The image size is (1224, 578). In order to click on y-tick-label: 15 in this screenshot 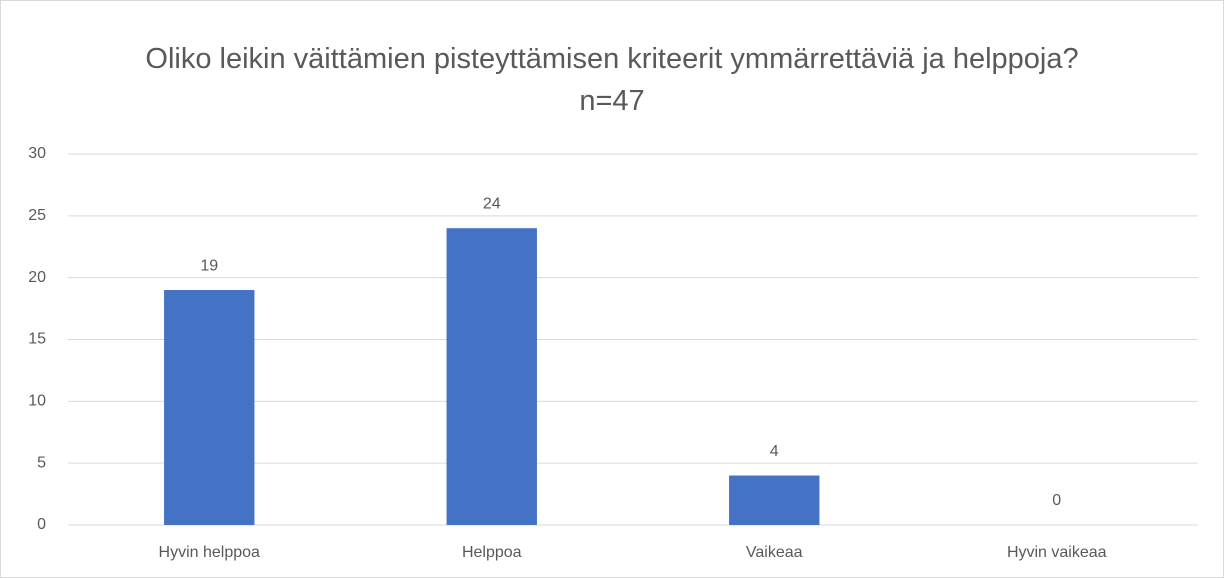, I will do `click(37, 339)`.